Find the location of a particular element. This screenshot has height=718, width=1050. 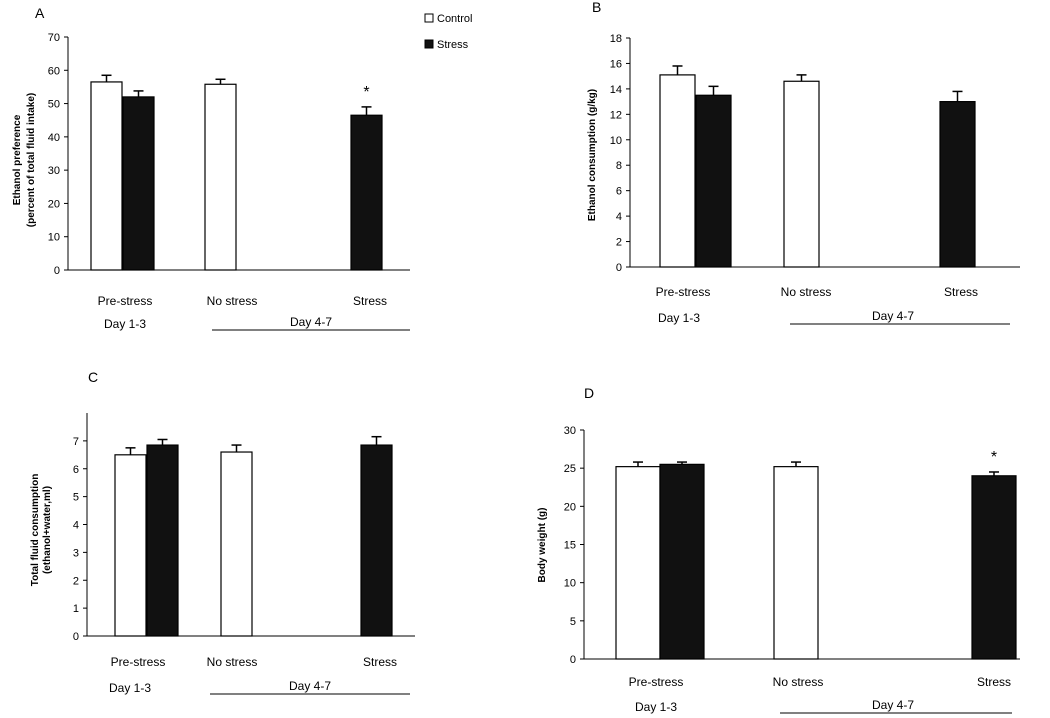

y-tick-label: 14 is located at coordinates (616, 90).